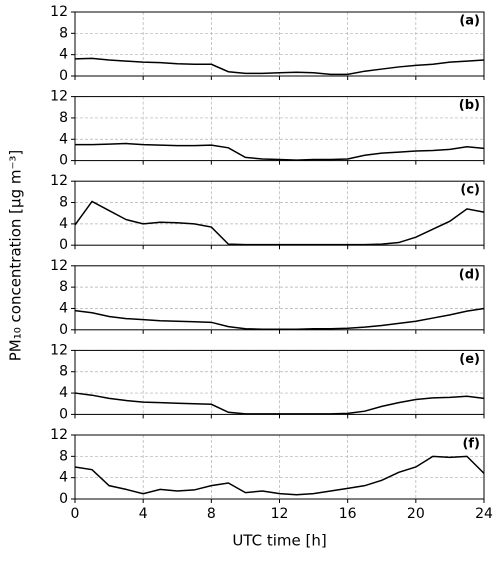  I want to click on panel-label: (d), so click(469, 274).